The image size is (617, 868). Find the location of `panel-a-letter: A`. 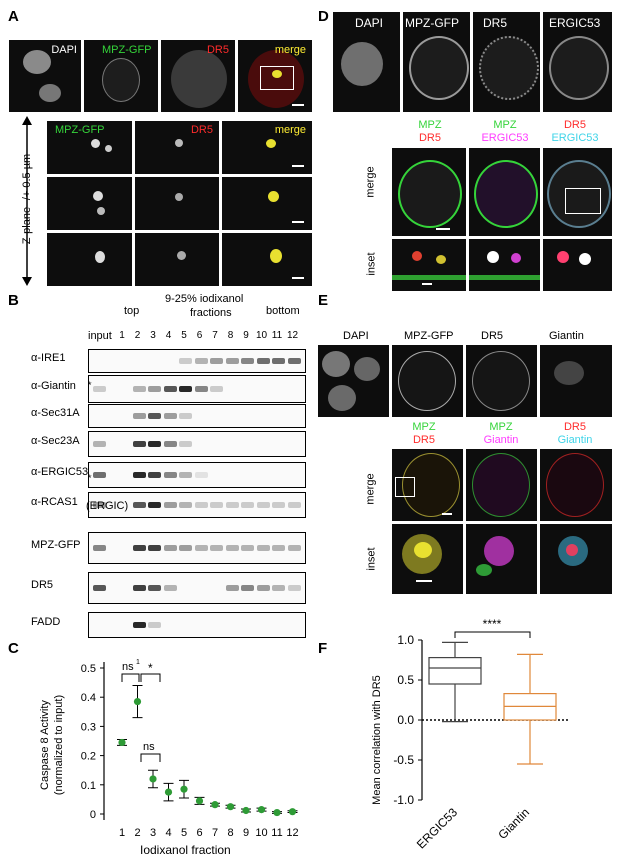

panel-a-letter: A is located at coordinates (13, 16).